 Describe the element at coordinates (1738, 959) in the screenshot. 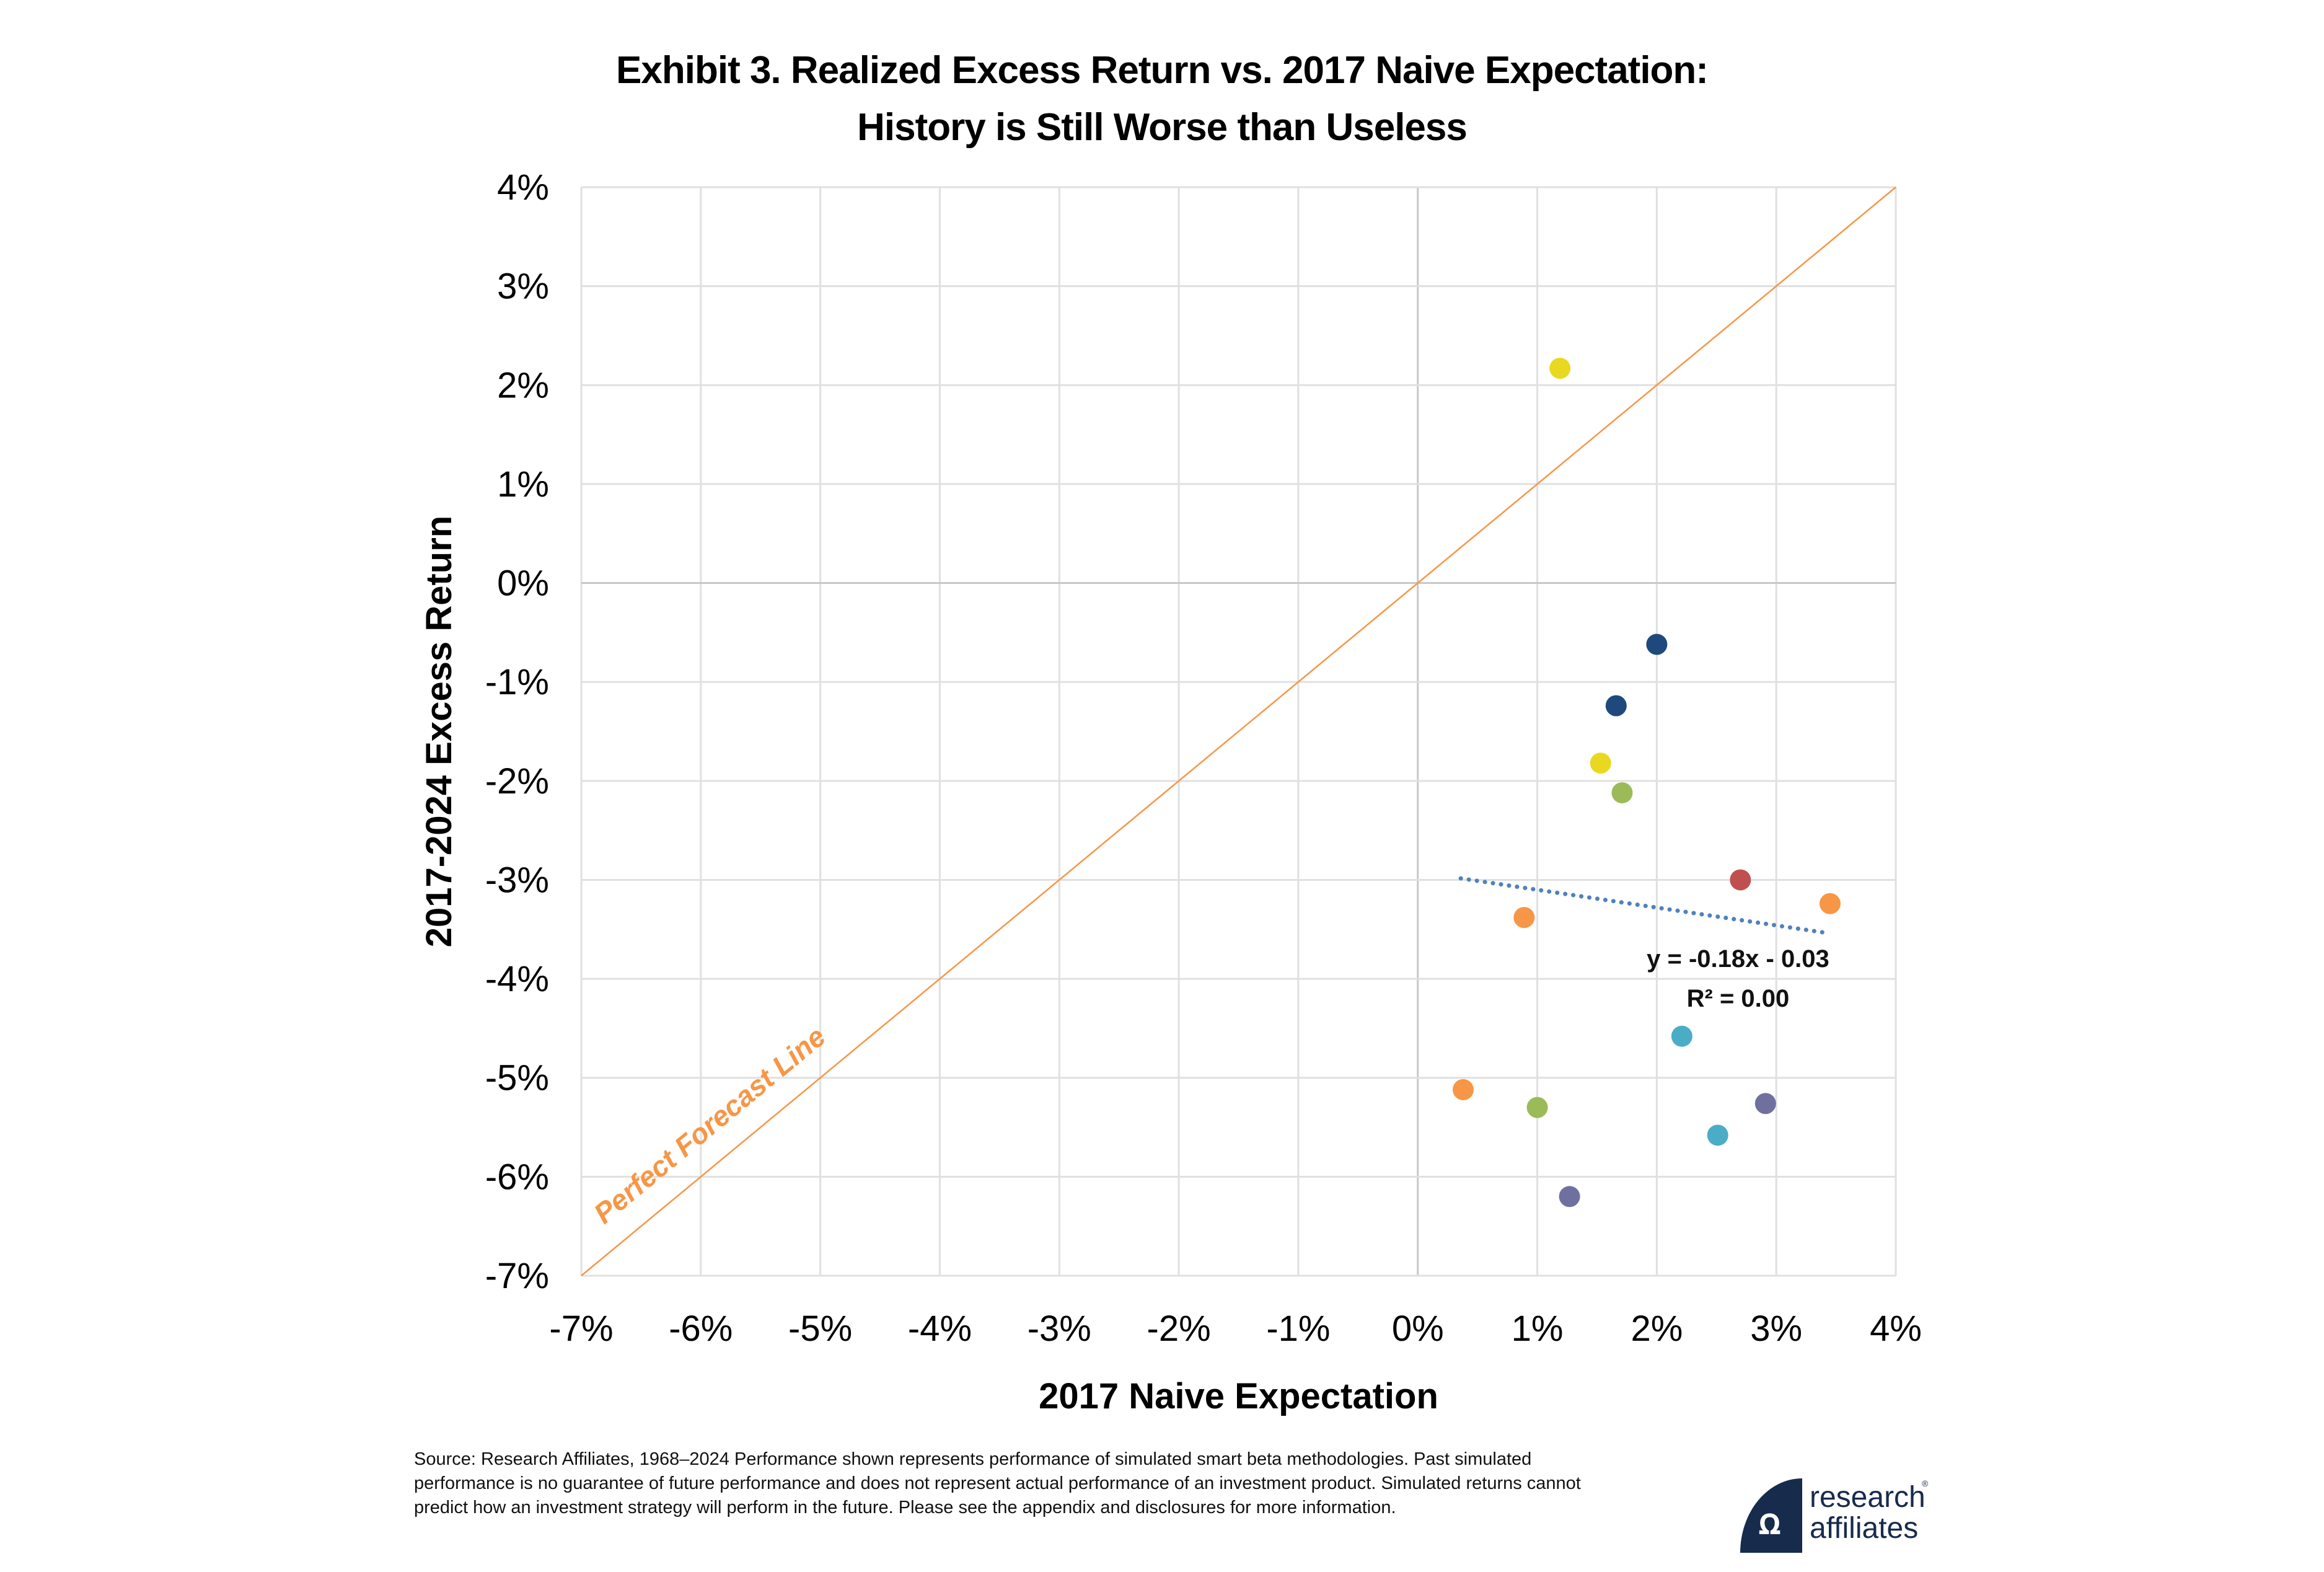

I see `trendline-equation: y = -0.18x - 0.03` at that location.